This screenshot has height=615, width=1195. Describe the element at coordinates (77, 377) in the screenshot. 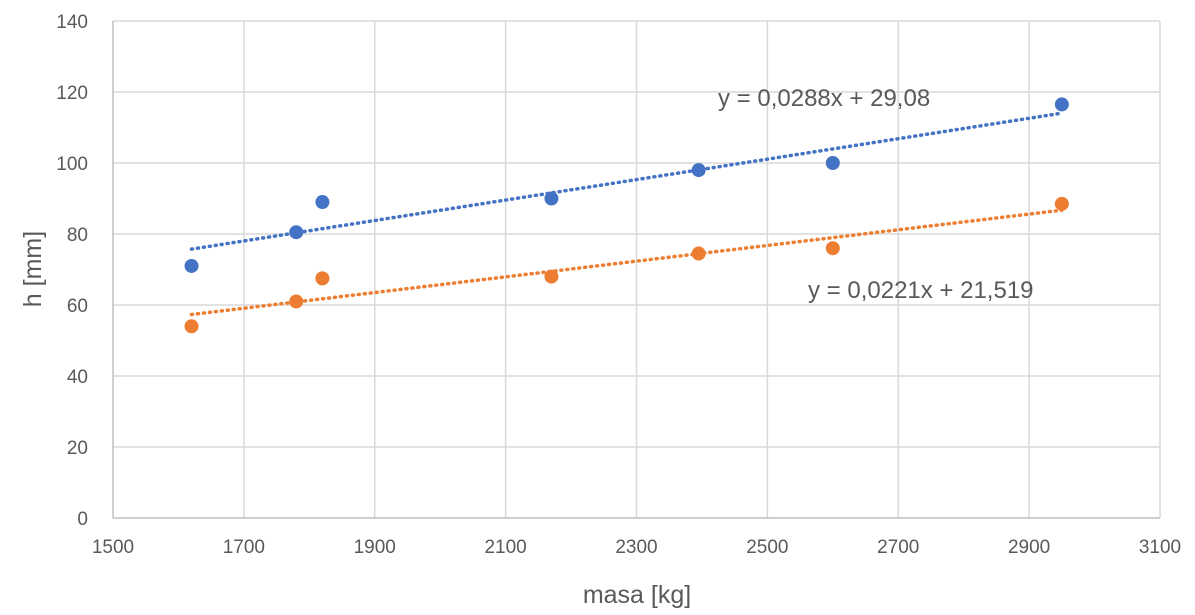

I see `y-tick-label: 40` at that location.